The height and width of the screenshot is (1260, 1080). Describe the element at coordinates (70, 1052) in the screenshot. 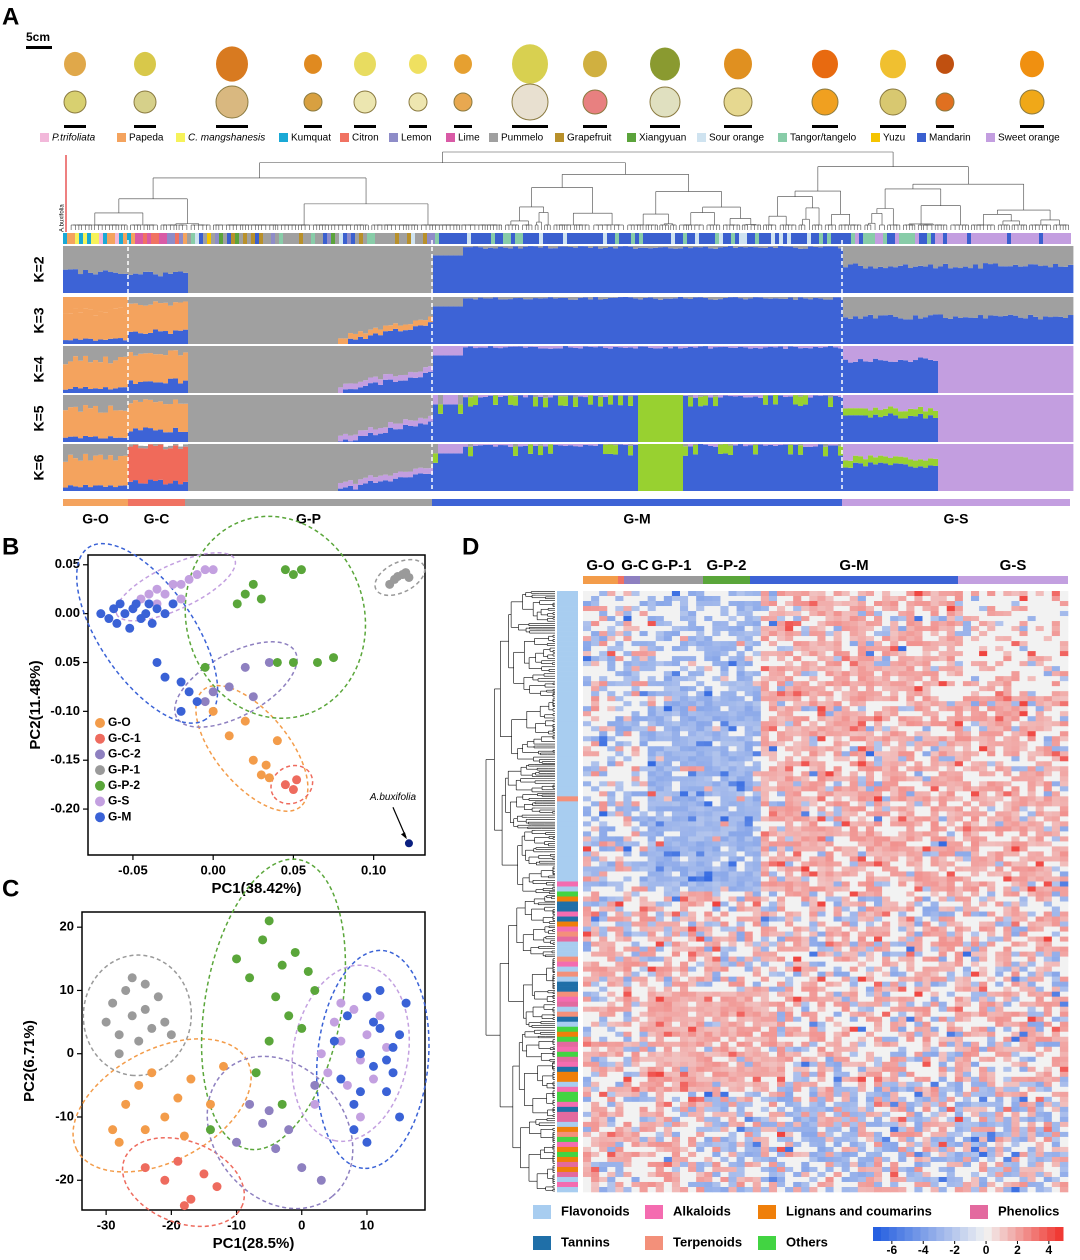

I see `y-tick-label: 0` at that location.